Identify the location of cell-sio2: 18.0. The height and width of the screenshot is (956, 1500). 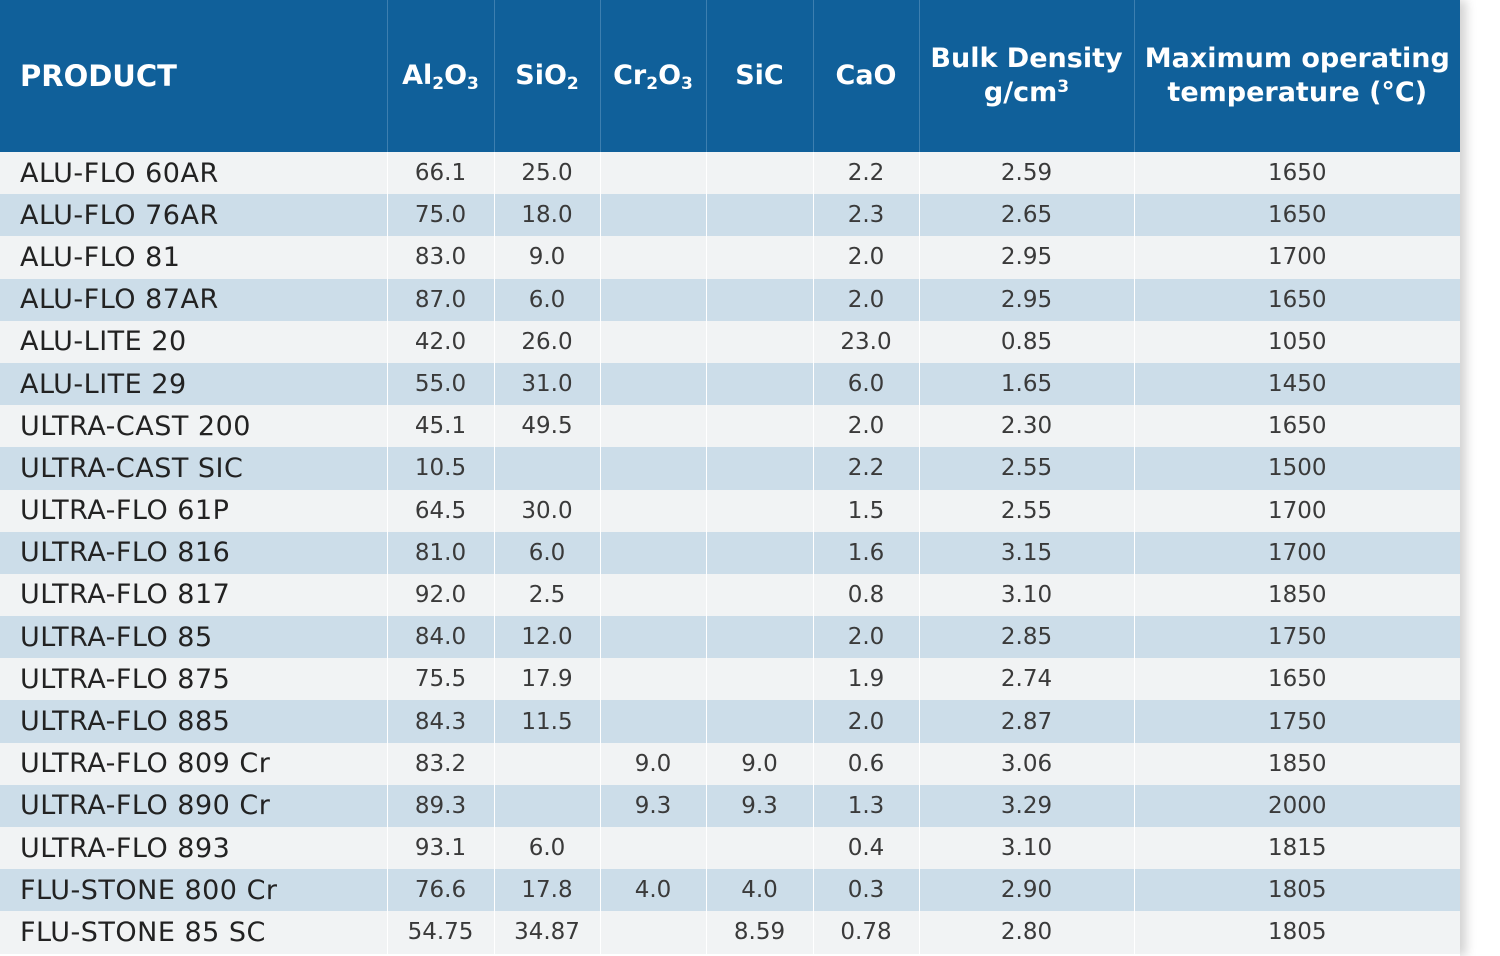
(546, 215).